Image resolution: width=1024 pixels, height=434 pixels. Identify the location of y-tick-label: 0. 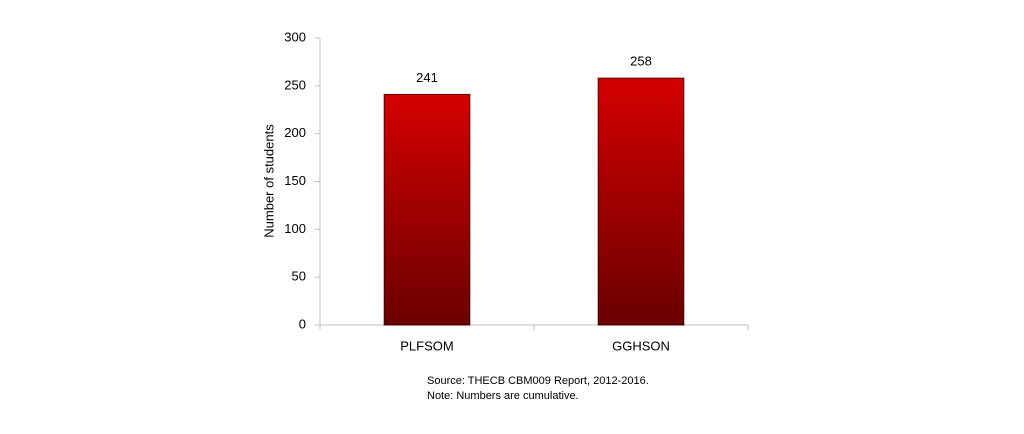
(302, 323).